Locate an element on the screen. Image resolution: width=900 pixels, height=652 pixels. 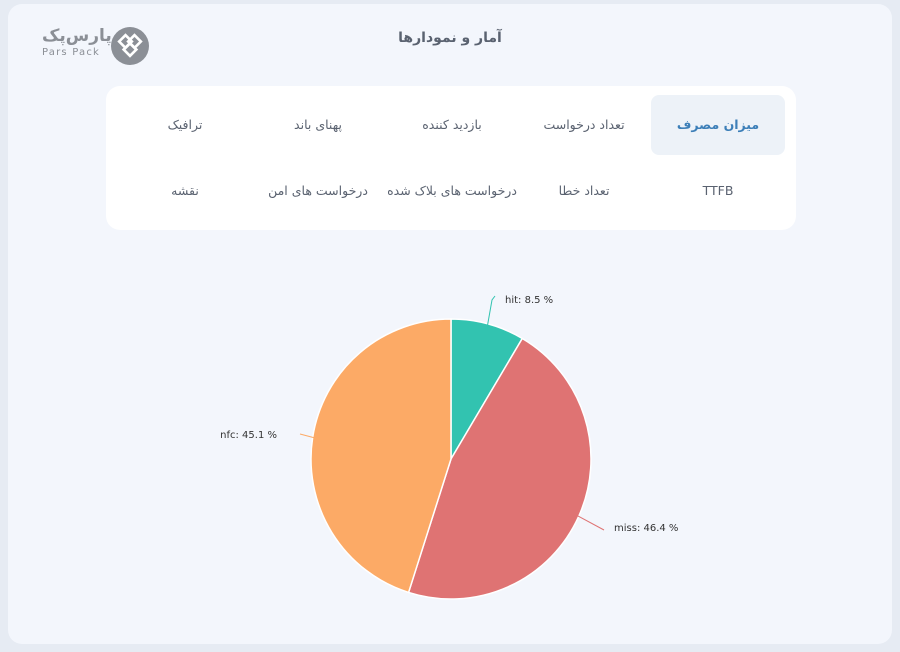
page-title: آمار و نمودارها is located at coordinates (450, 38).